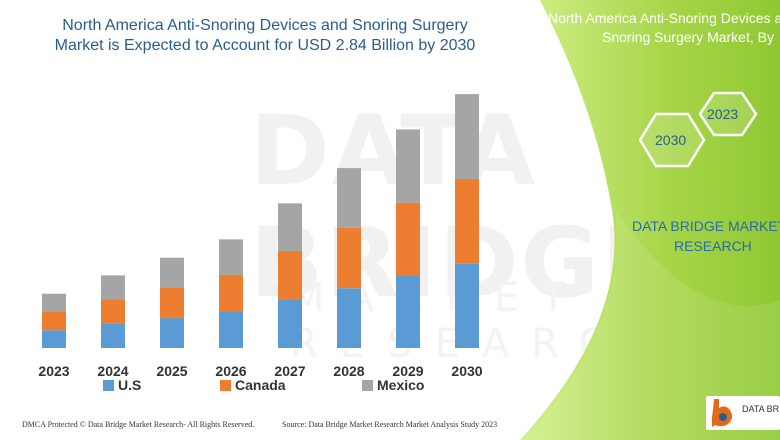  Describe the element at coordinates (290, 275) in the screenshot. I see `bar-canada-2027` at that location.